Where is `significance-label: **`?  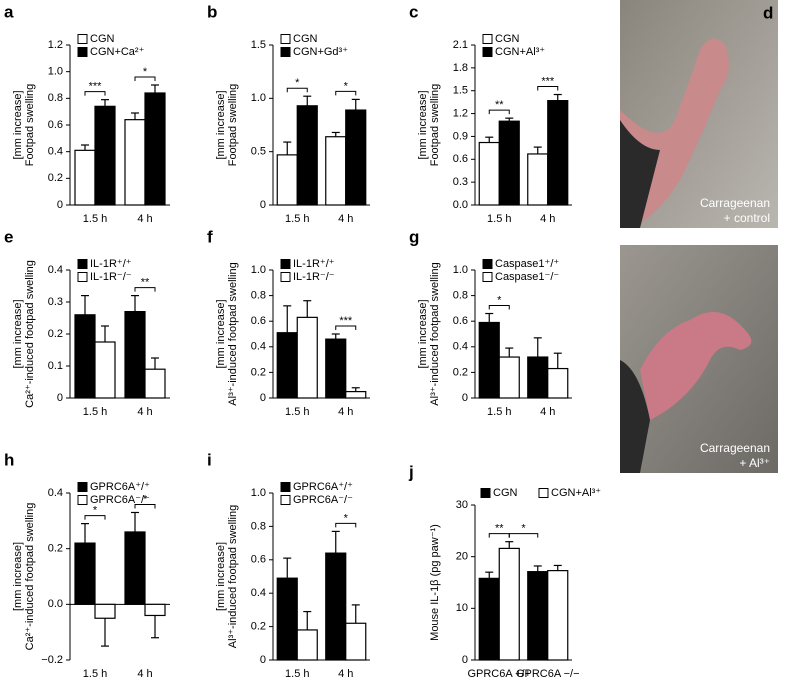 significance-label: ** is located at coordinates (499, 529).